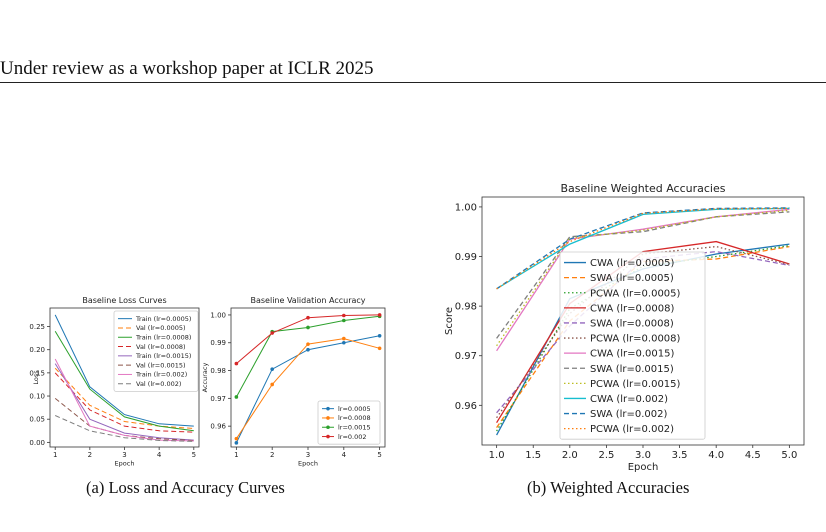 This screenshot has height=532, width=826. What do you see at coordinates (124, 300) in the screenshot?
I see `chart-title: Baseline Loss Curves` at bounding box center [124, 300].